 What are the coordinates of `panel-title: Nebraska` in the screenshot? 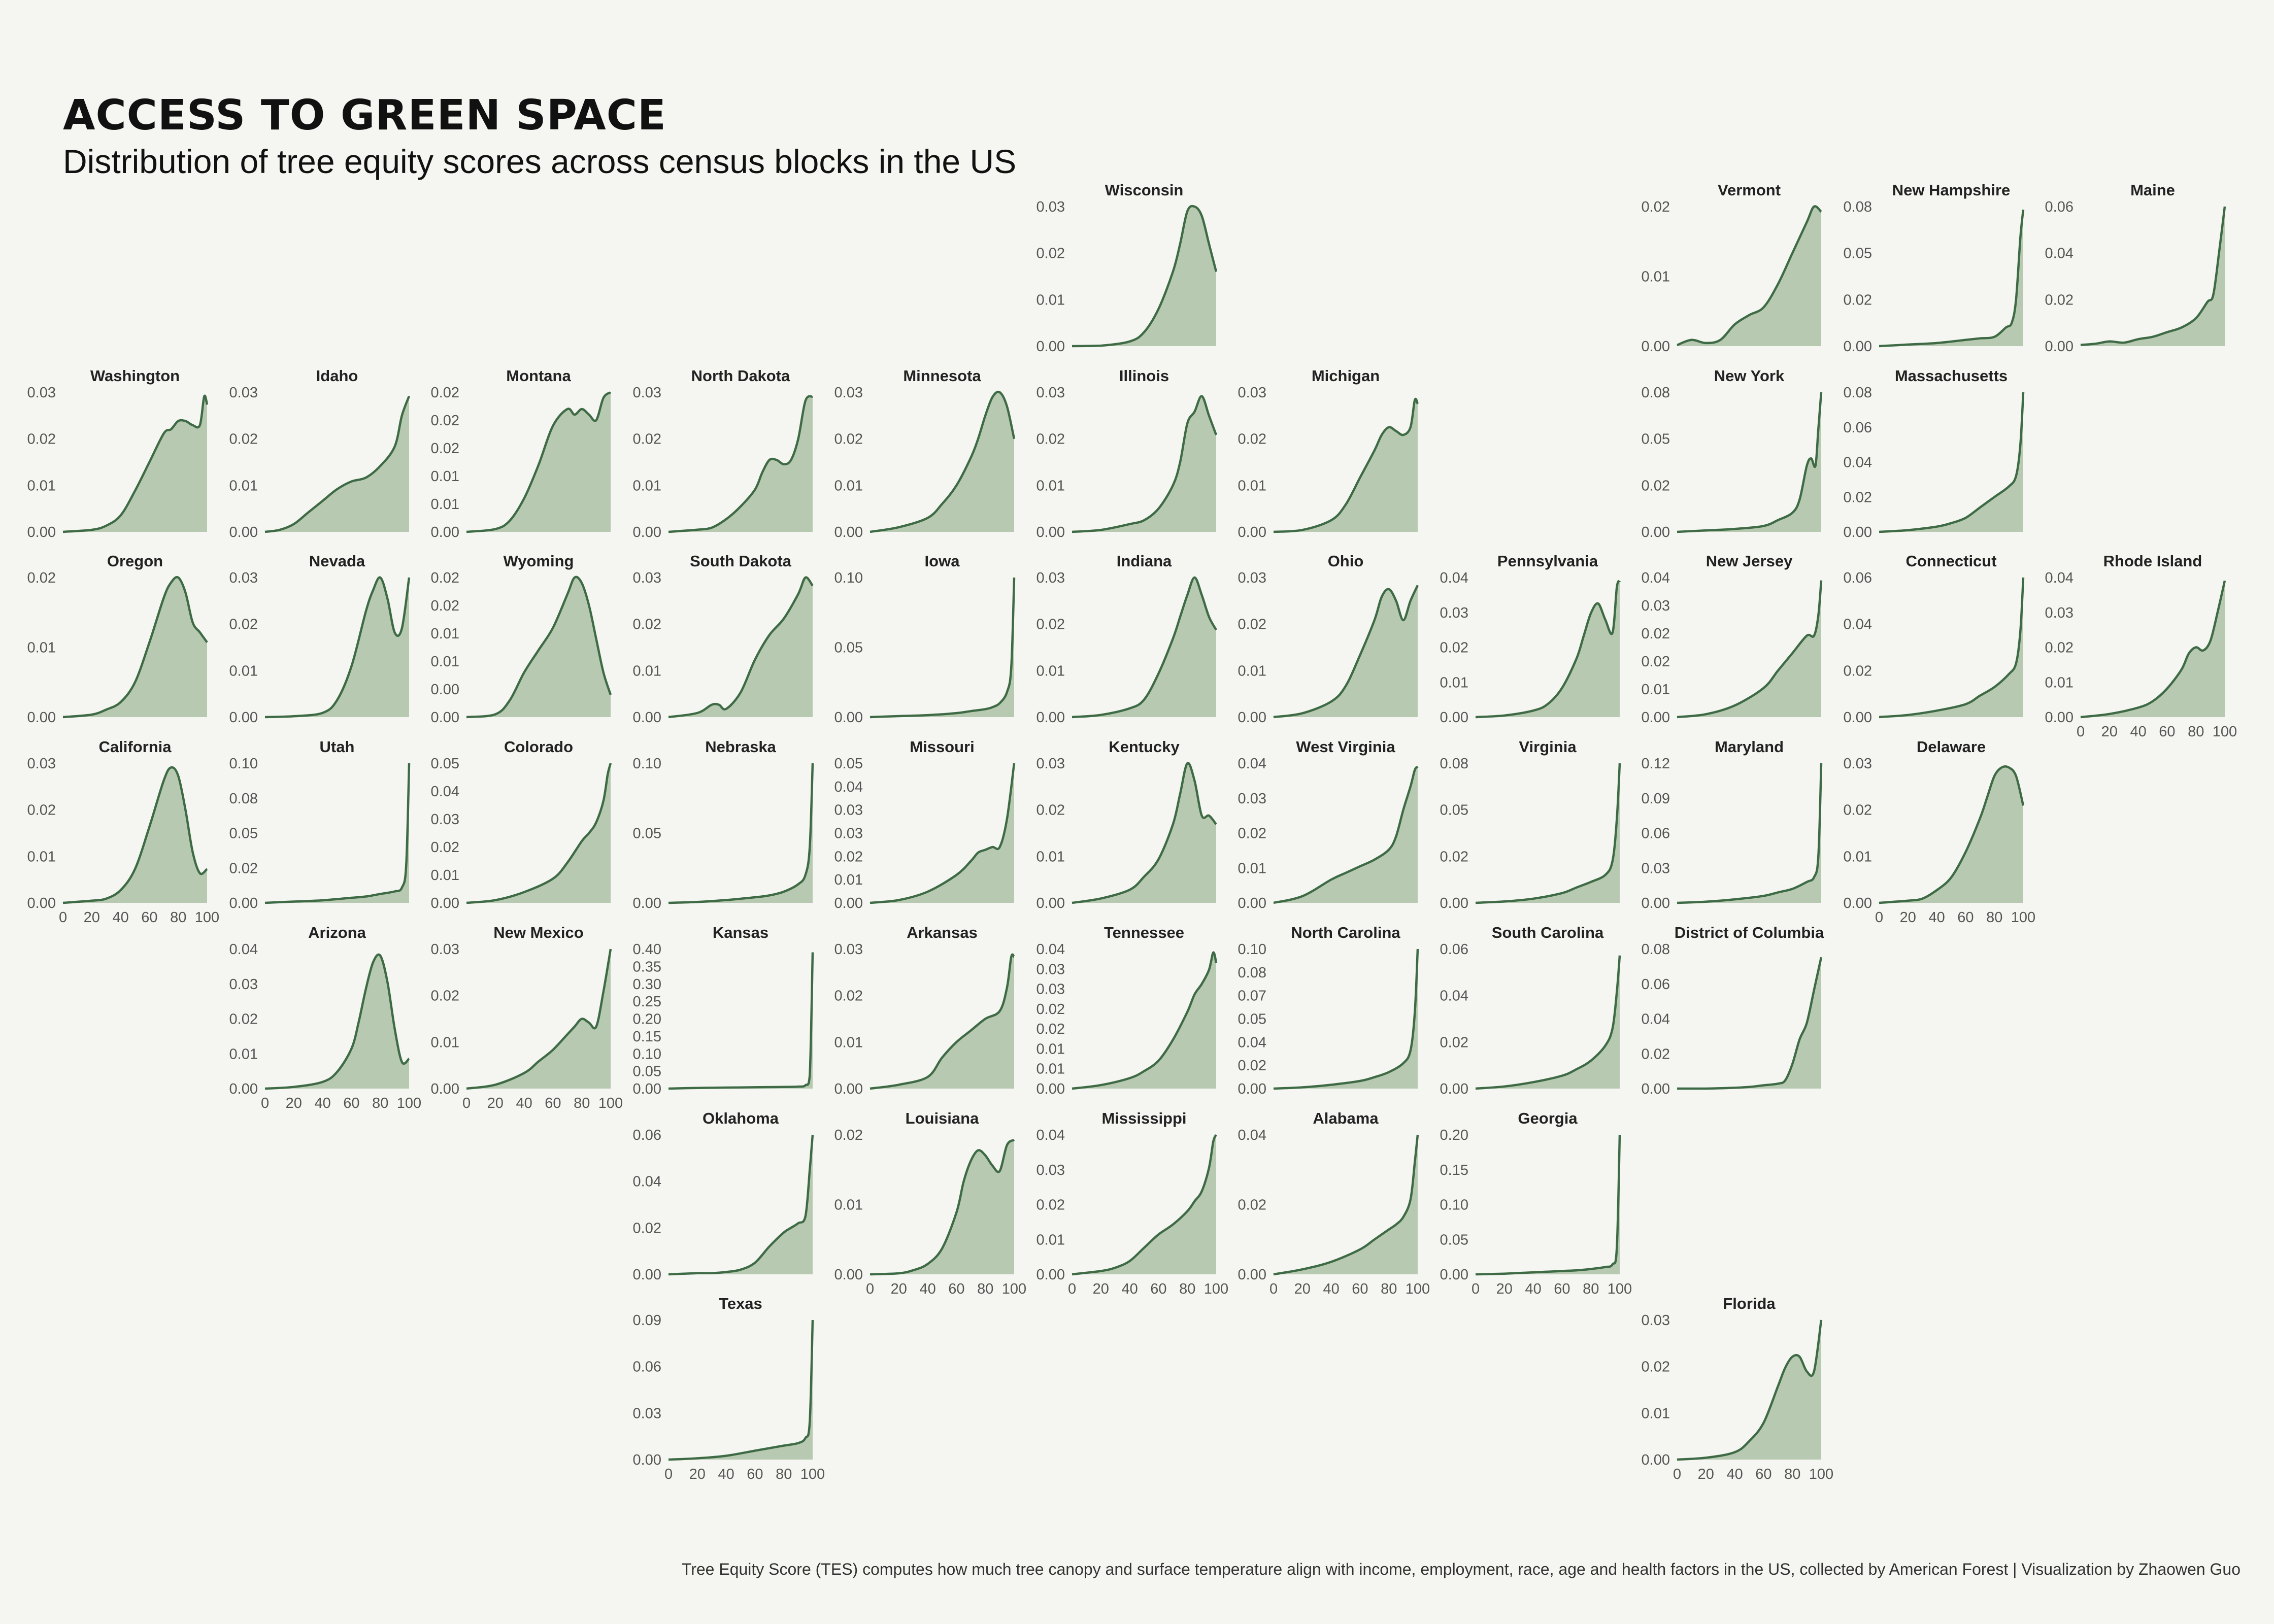 It's located at (741, 747).